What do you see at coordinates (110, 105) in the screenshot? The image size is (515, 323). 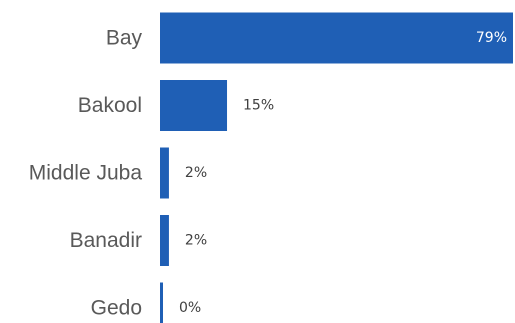 I see `category-label-1: Bakool` at bounding box center [110, 105].